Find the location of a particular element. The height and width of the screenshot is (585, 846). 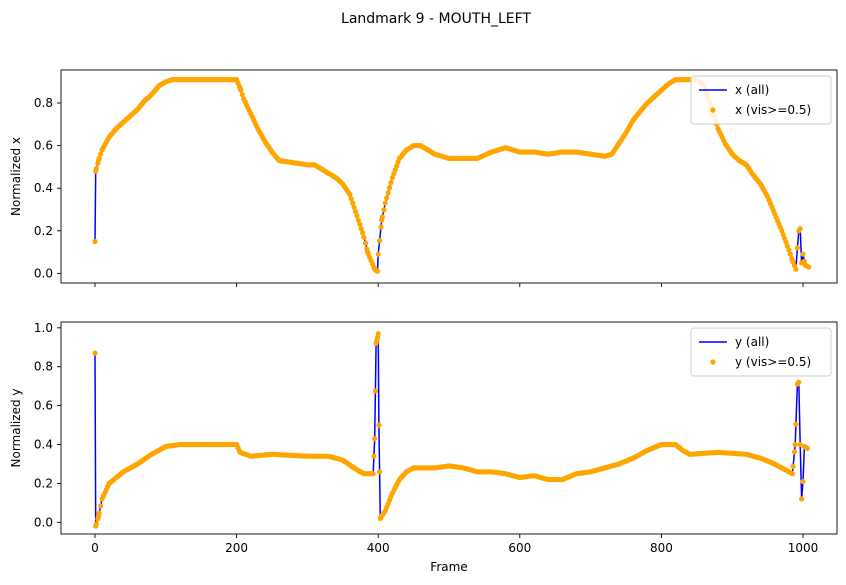

legend-label-visible: x (vis>=0.5) is located at coordinates (773, 110).